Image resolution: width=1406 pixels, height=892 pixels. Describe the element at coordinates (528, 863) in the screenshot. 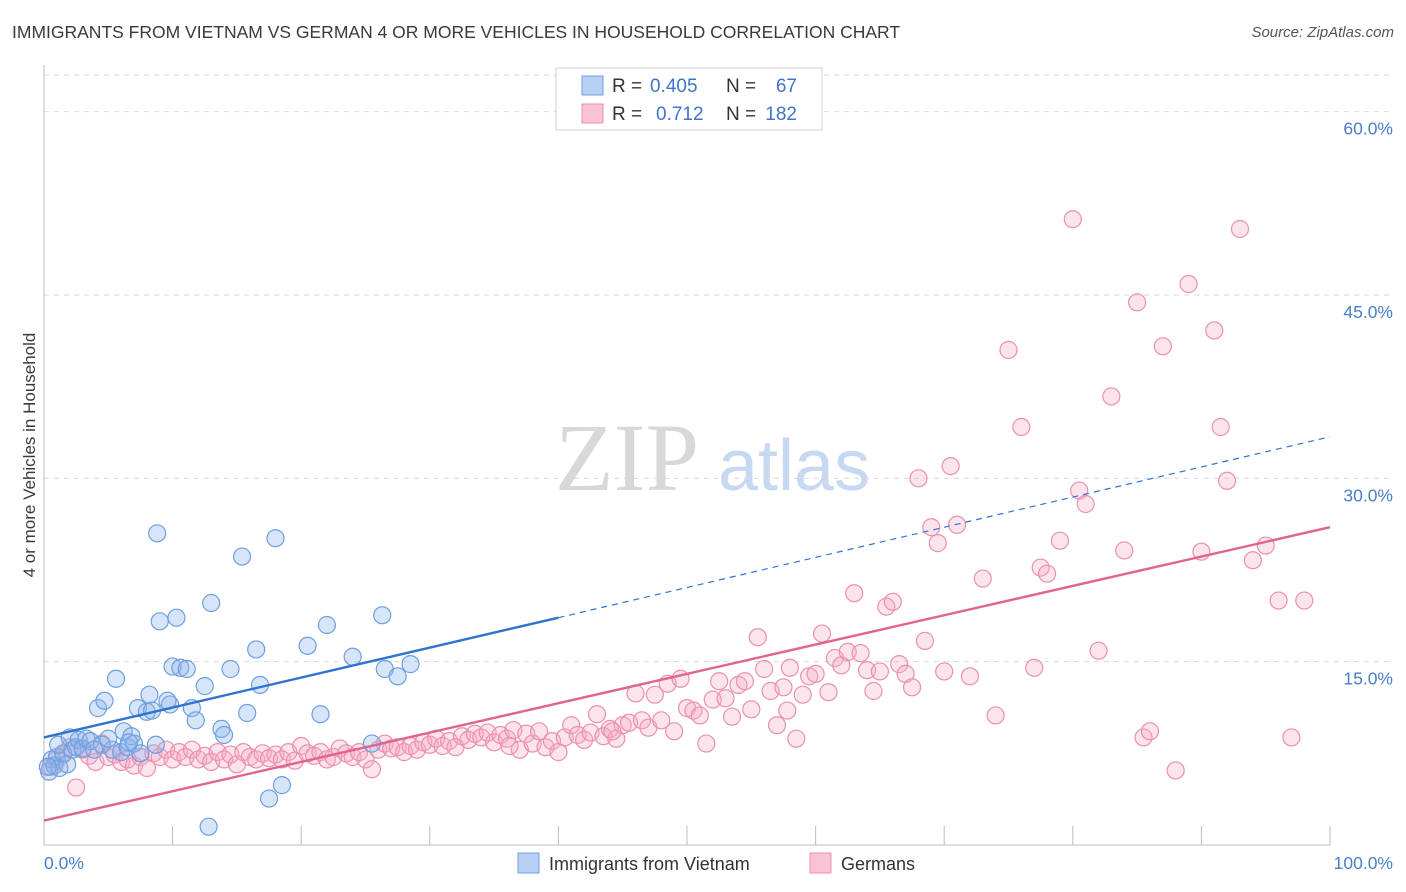

I see `bottom-legend-swatch-vietnam` at that location.